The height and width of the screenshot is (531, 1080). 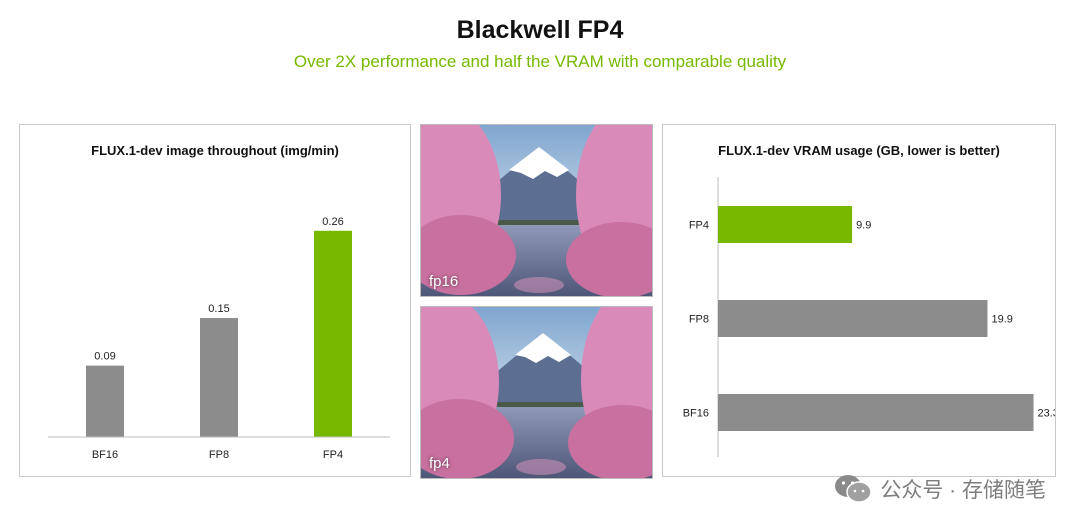 What do you see at coordinates (963, 490) in the screenshot?
I see `watermark-text: 公众号 · 存储随笔` at bounding box center [963, 490].